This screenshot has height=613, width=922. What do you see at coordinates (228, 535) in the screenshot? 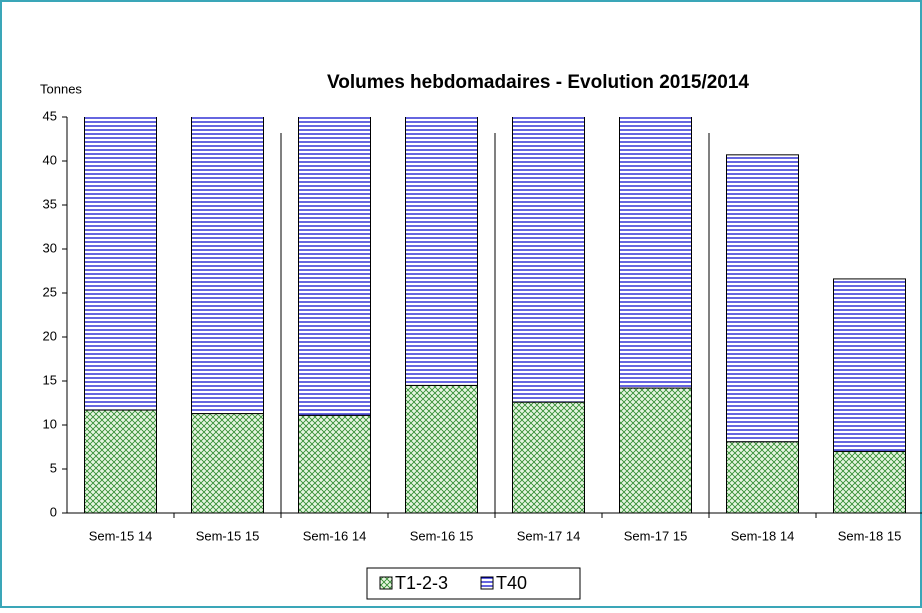
I see `x-tick-label: Sem-15 15` at bounding box center [228, 535].